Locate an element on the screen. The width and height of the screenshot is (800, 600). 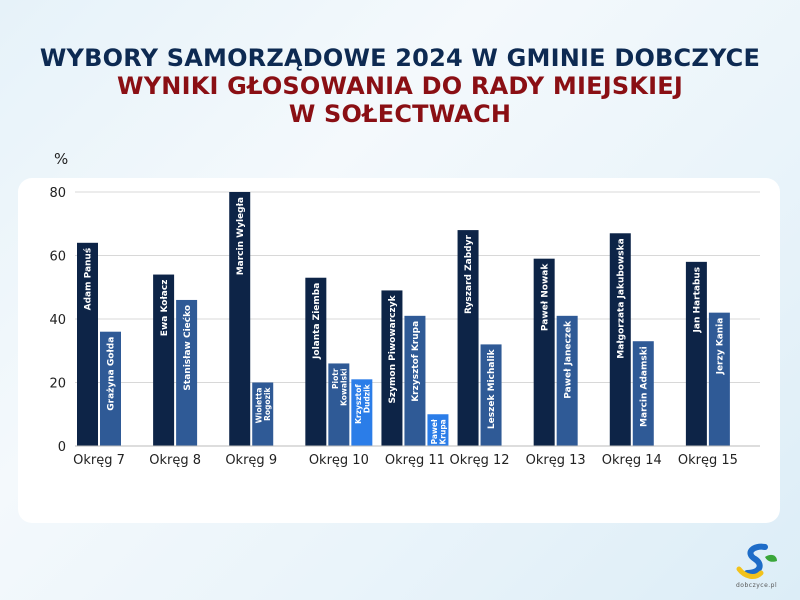
bar-label: Leszek Michalik is located at coordinates (492, 388).